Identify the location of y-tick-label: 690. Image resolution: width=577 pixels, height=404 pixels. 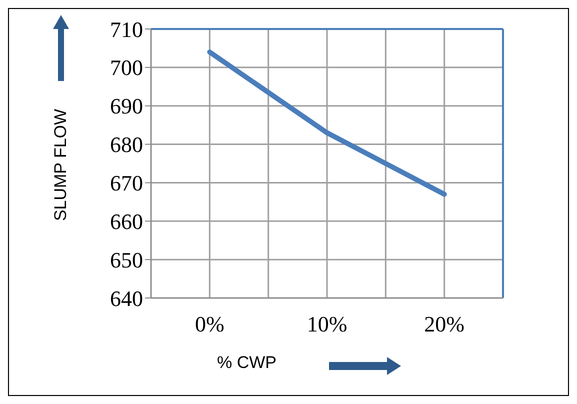
(126, 106).